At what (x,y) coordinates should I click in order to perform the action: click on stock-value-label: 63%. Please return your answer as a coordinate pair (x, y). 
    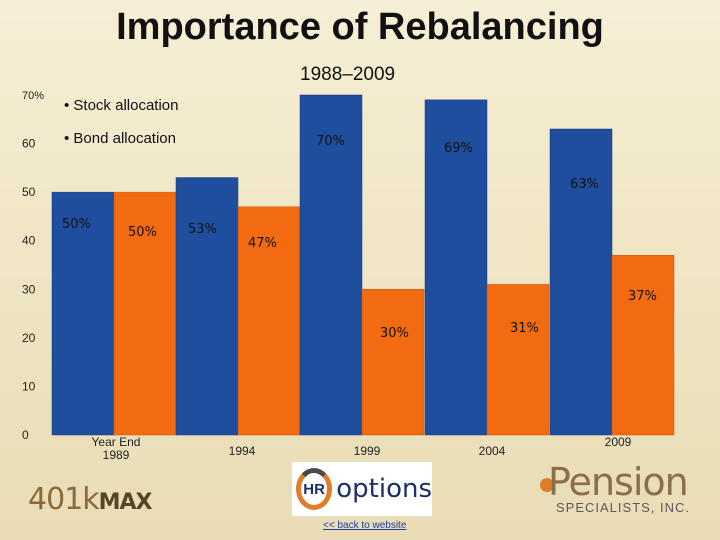
    Looking at the image, I should click on (584, 184).